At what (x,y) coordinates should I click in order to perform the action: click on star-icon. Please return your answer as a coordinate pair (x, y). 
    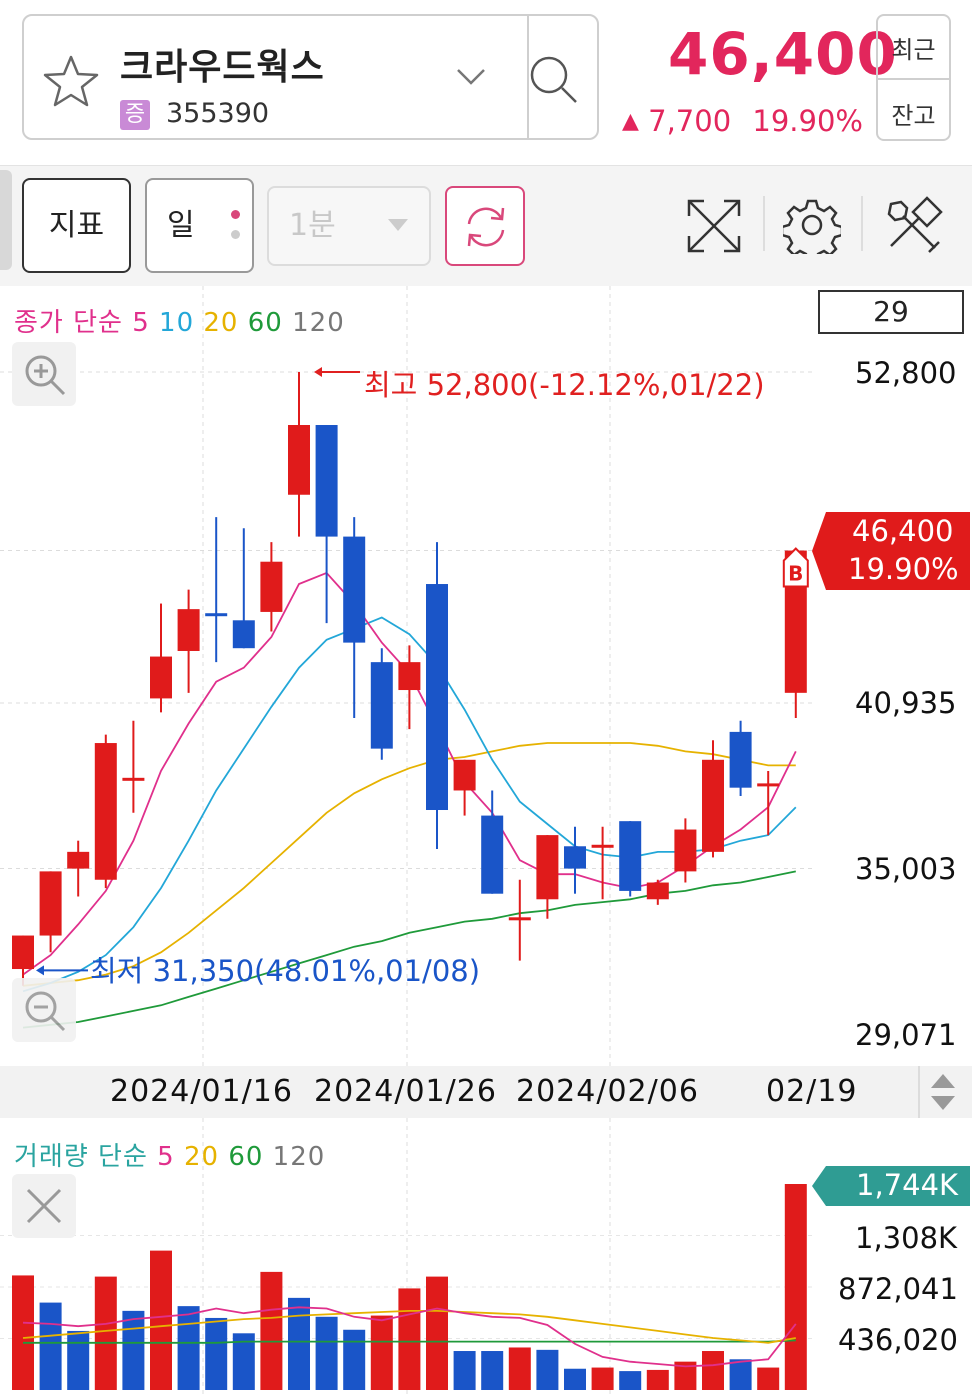
    Looking at the image, I should click on (71, 81).